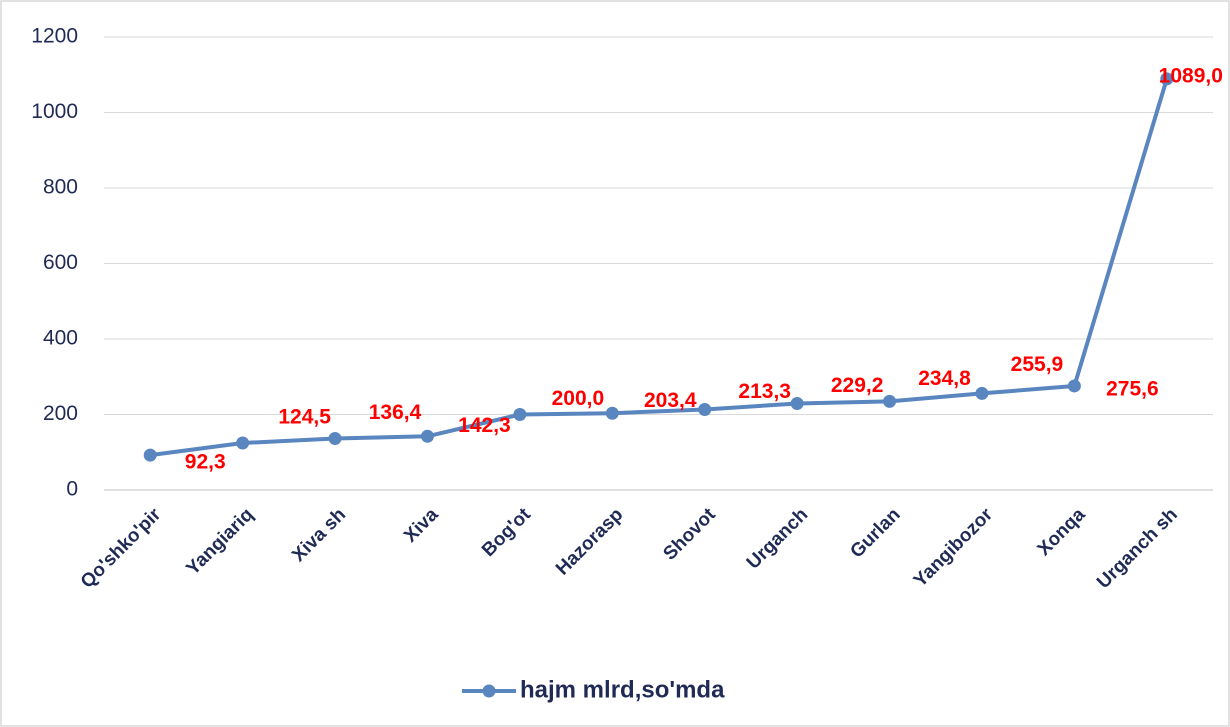 The image size is (1230, 727). I want to click on y-tick-label: 1000, so click(54, 111).